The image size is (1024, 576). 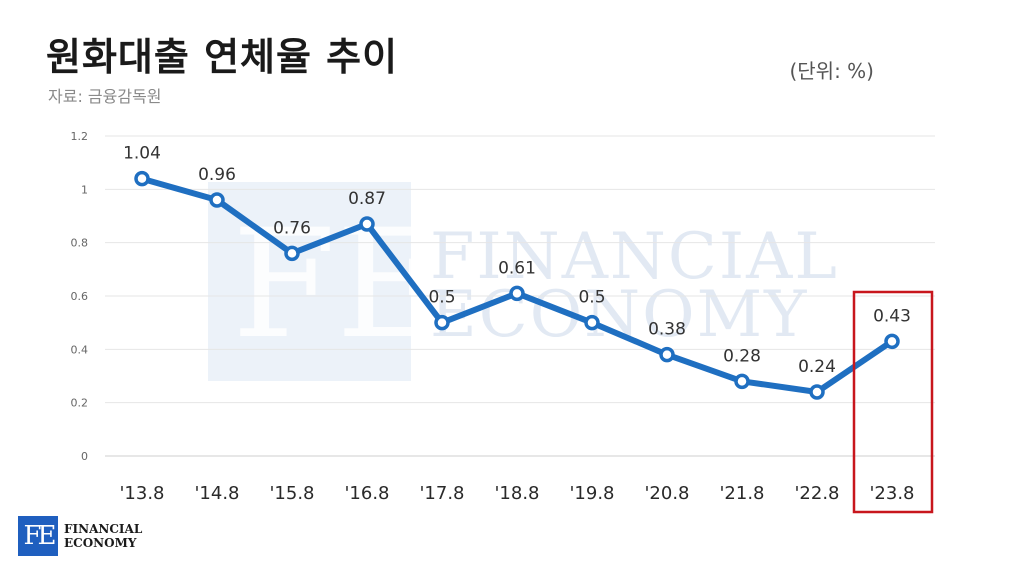 What do you see at coordinates (591, 493) in the screenshot?
I see `x-tick-label: '19.8` at bounding box center [591, 493].